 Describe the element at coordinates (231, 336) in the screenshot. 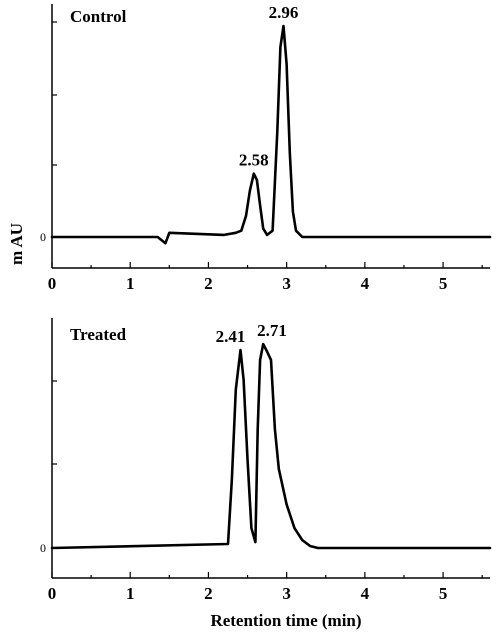

I see `peak-label: 2.41` at that location.